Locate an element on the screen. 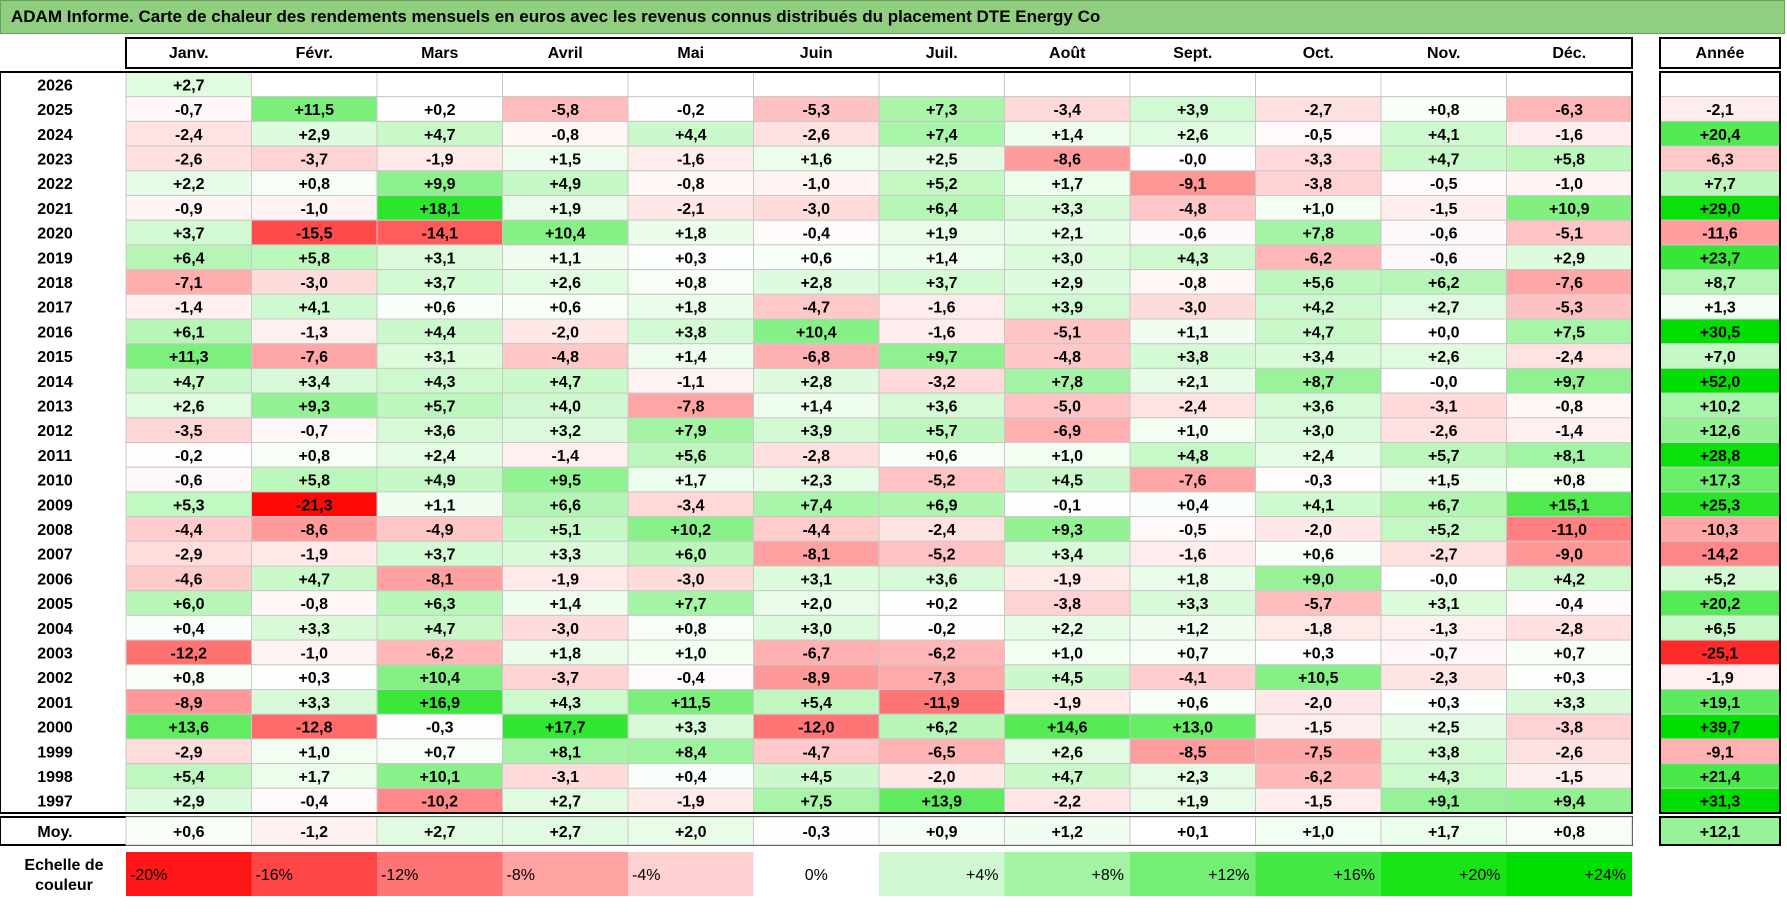 This screenshot has width=1787, height=912. cell-value: +9,7 is located at coordinates (1569, 382).